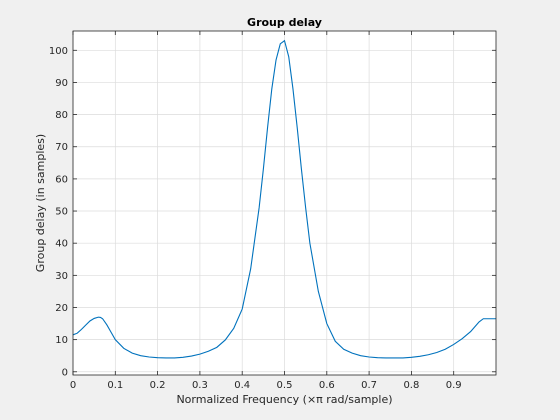  What do you see at coordinates (284, 22) in the screenshot?
I see `chart-title: Group delay` at bounding box center [284, 22].